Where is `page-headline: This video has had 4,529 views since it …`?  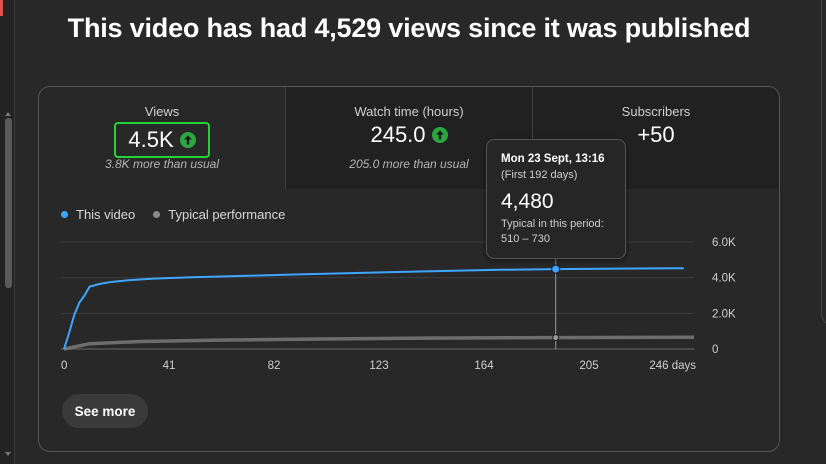
page-headline: This video has had 4,529 views since it … is located at coordinates (409, 28).